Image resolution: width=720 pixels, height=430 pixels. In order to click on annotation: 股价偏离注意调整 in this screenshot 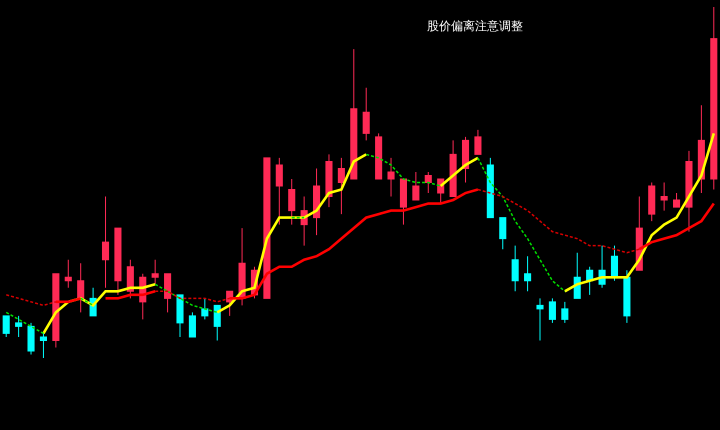, I will do `click(475, 26)`.